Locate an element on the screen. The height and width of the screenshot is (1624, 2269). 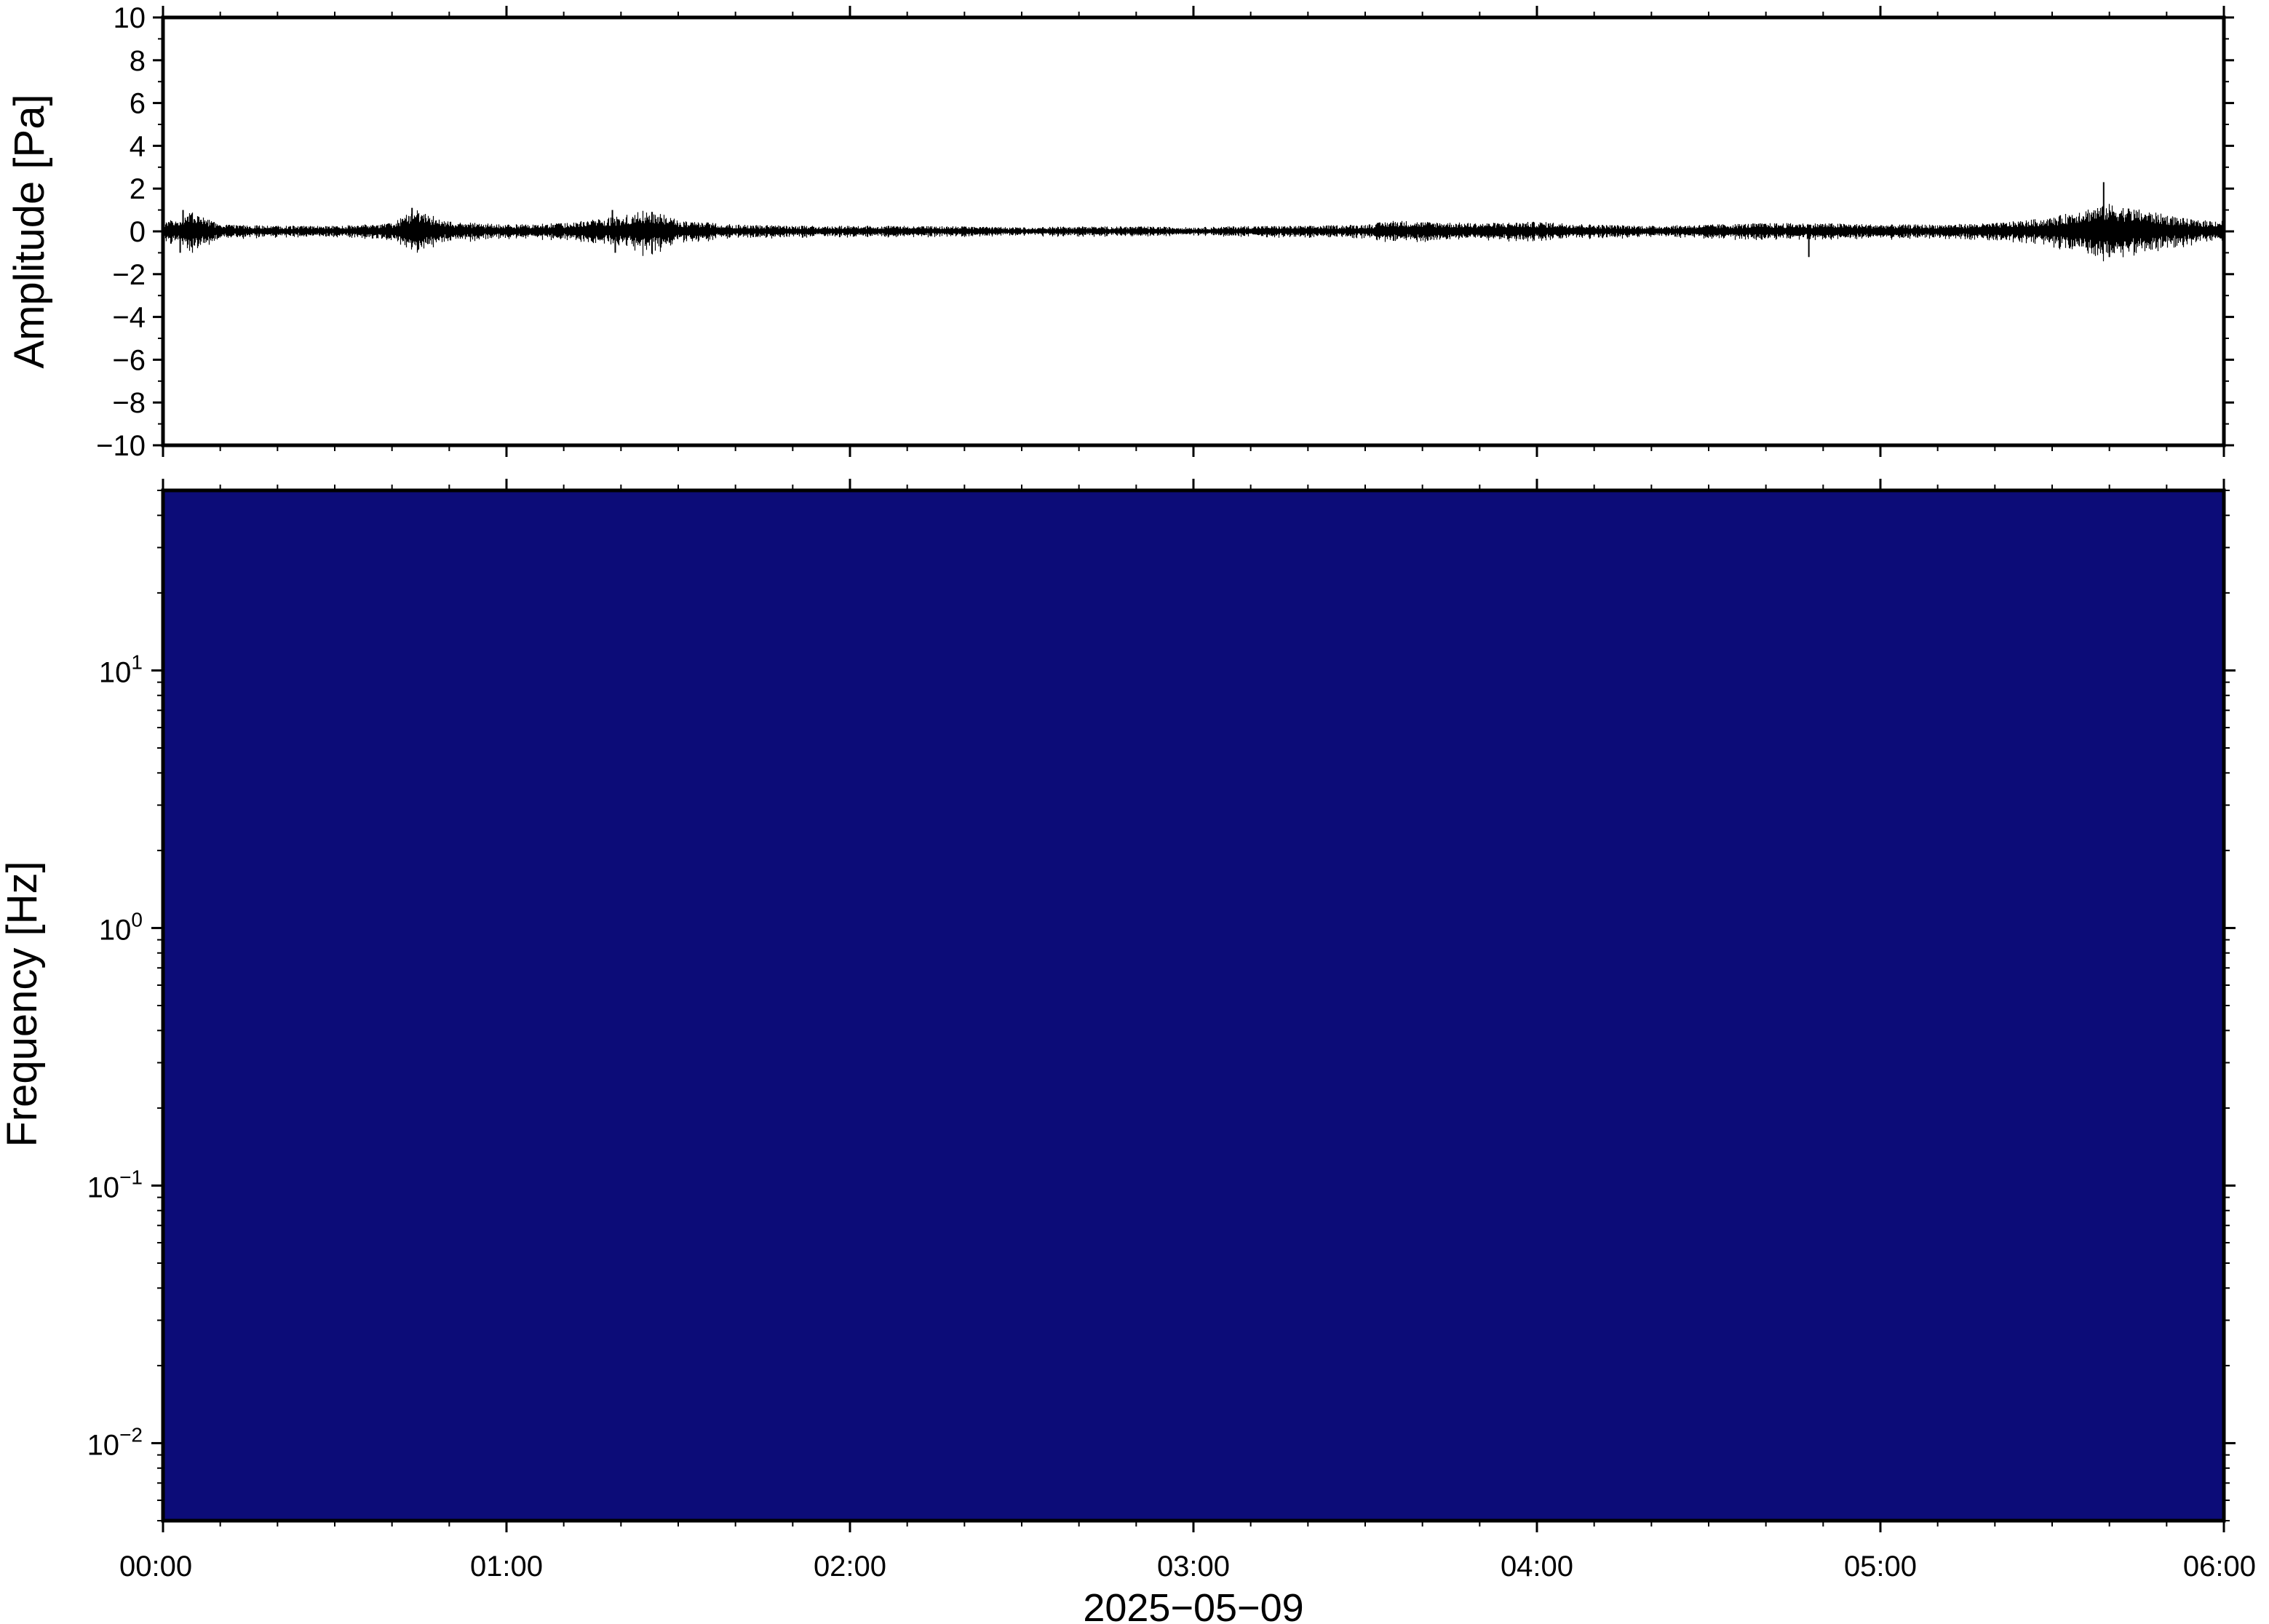
waveform-y-tick-label: 4 is located at coordinates (138, 146).